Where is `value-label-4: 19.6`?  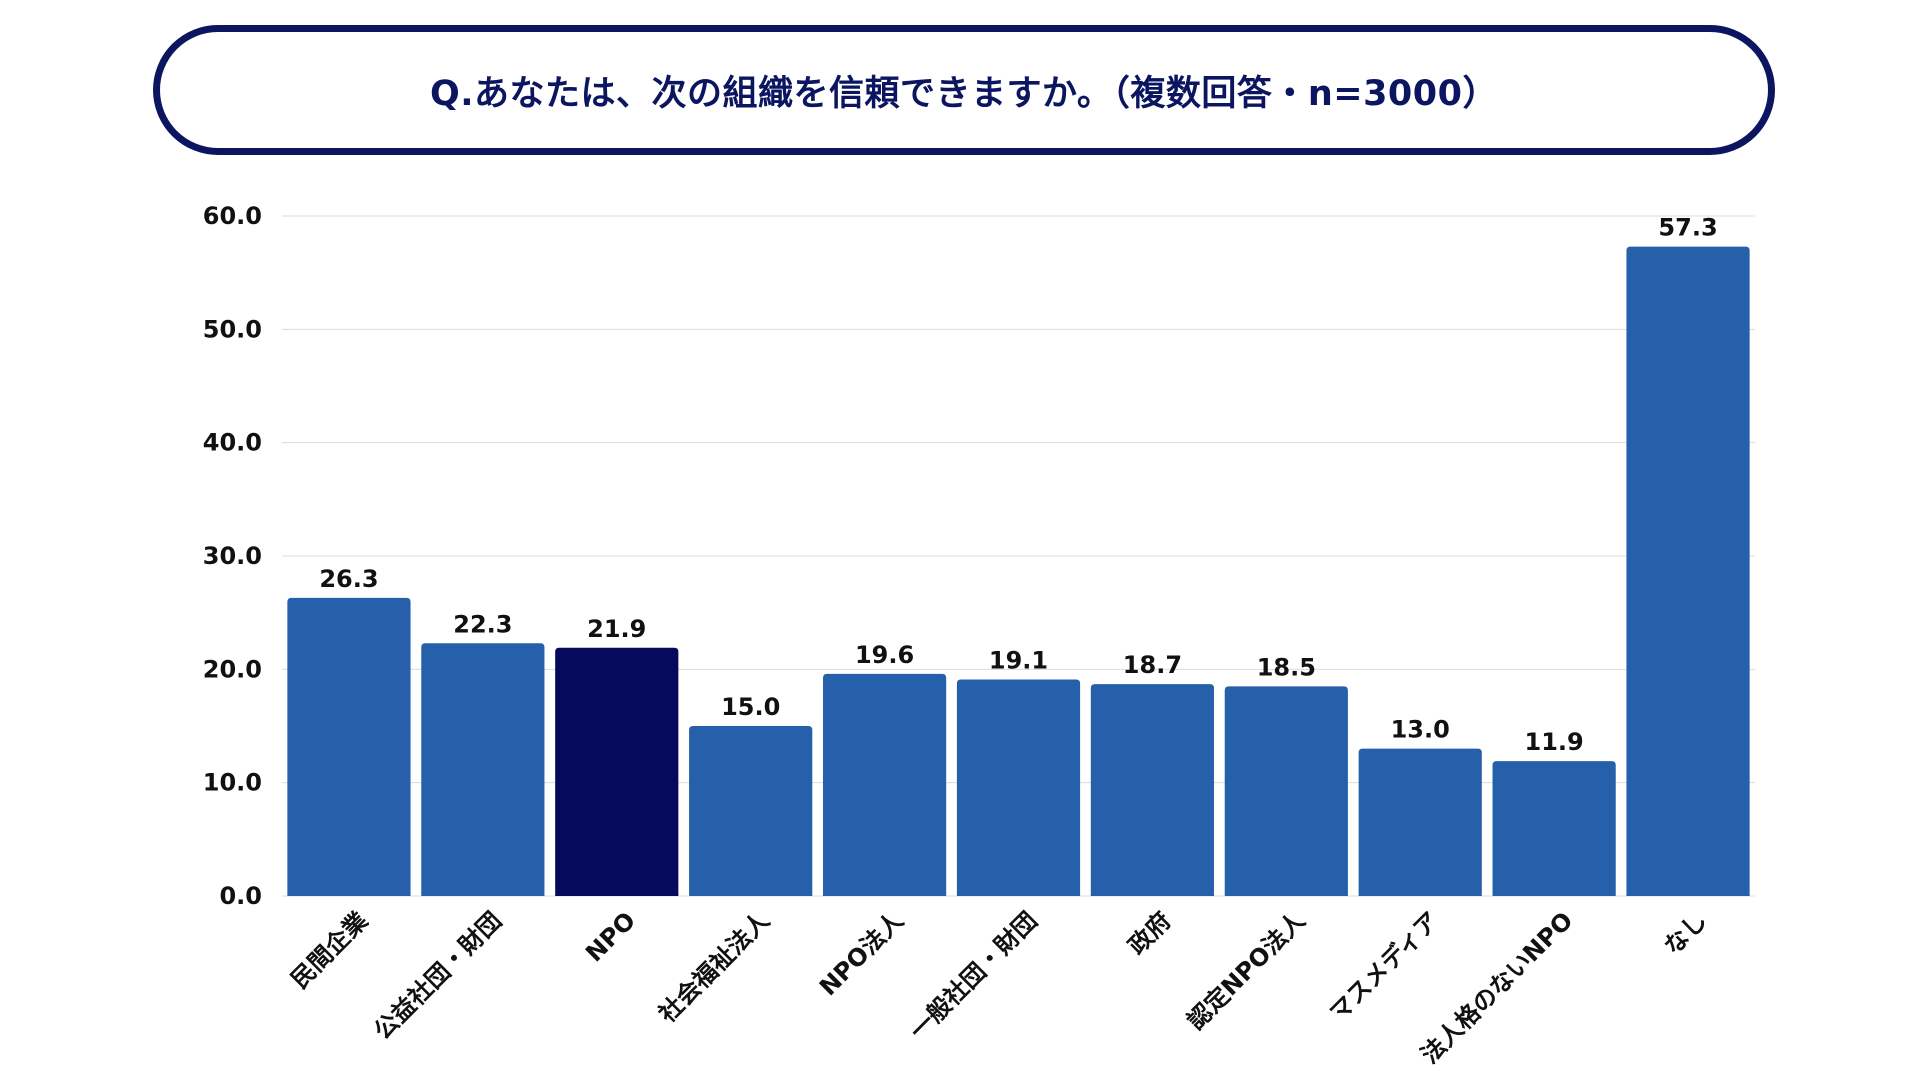
value-label-4: 19.6 is located at coordinates (884, 655).